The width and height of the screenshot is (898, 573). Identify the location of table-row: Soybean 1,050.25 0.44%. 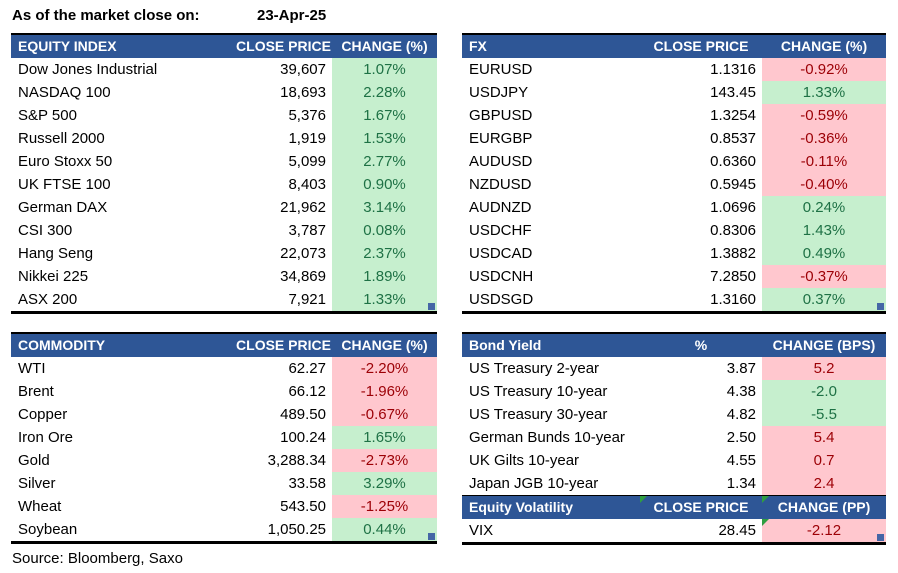
(224, 529).